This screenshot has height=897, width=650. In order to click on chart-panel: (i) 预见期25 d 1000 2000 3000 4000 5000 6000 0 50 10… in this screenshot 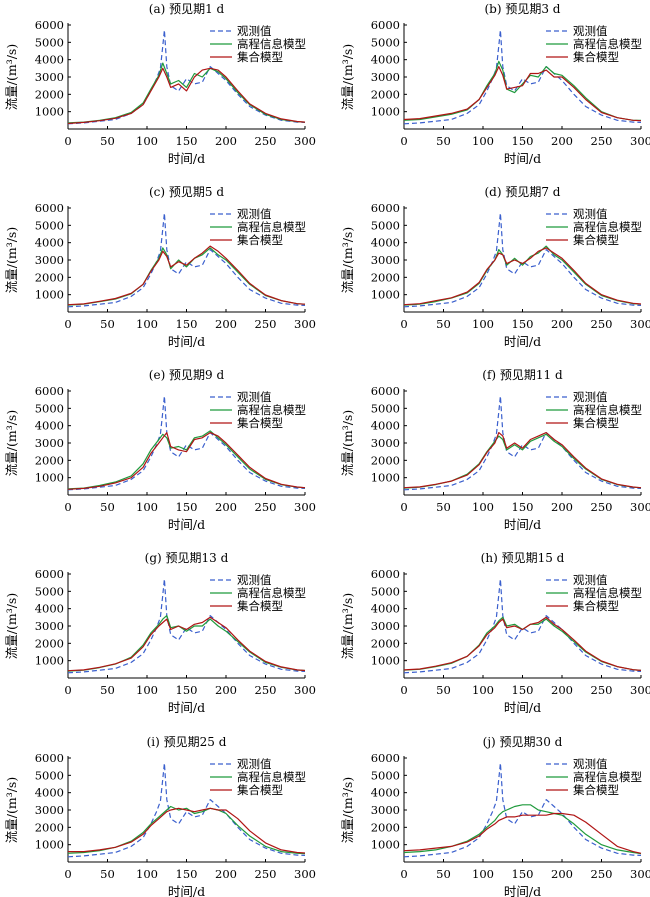, I will do `click(160, 816)`.